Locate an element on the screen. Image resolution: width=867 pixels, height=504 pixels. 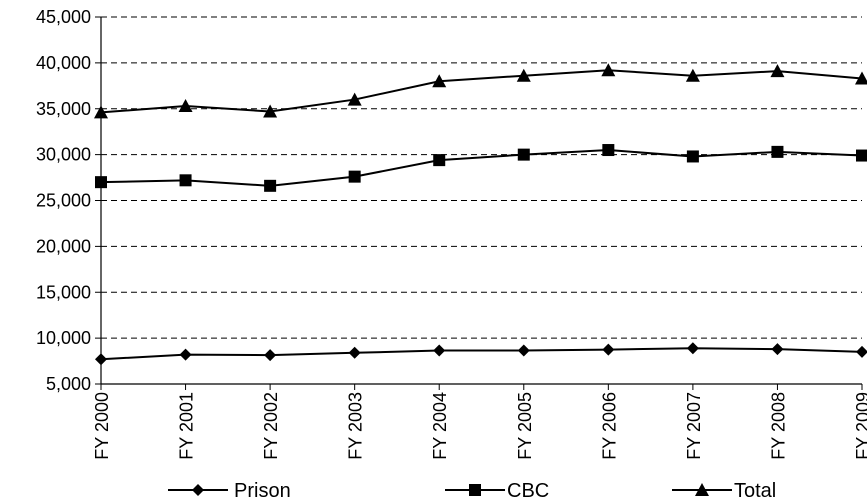
x-tick-label: FY 2003 is located at coordinates (356, 426).